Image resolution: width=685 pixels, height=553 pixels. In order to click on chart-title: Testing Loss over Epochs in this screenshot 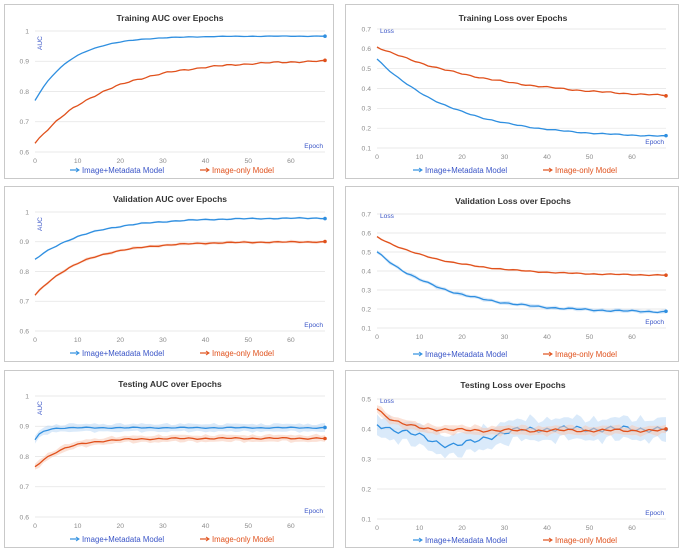, I will do `click(512, 385)`.